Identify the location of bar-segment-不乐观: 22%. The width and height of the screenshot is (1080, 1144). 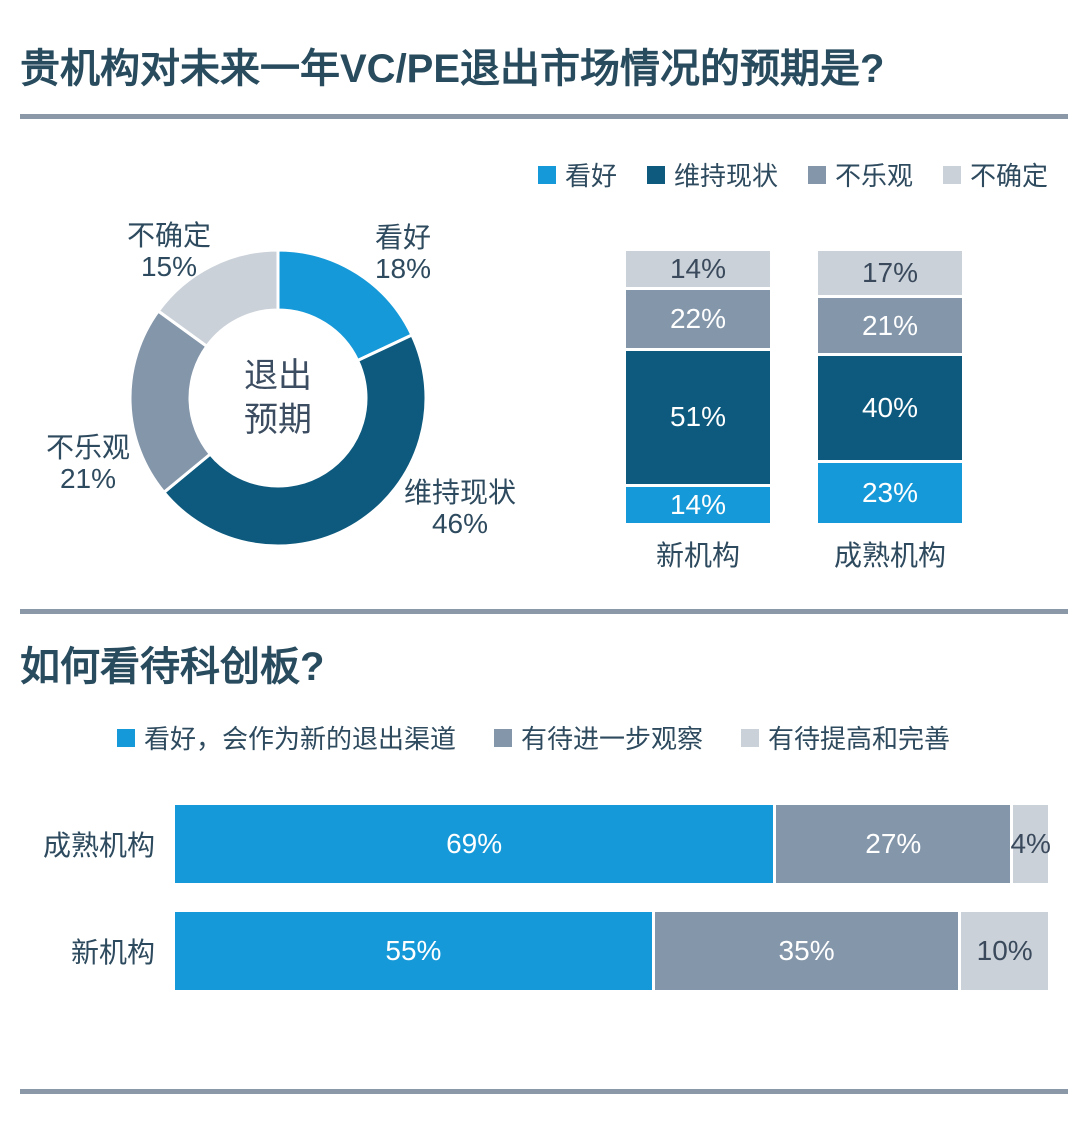
(698, 319).